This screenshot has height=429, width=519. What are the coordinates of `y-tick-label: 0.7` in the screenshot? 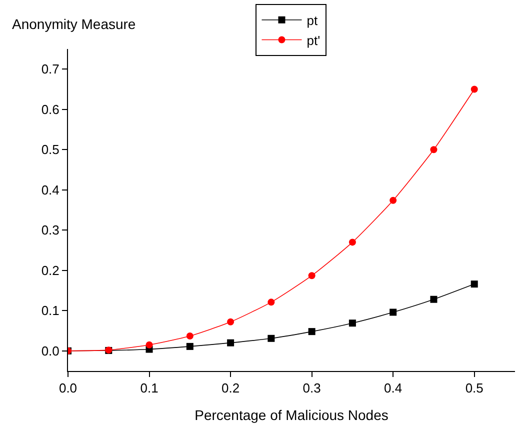 It's located at (50, 69).